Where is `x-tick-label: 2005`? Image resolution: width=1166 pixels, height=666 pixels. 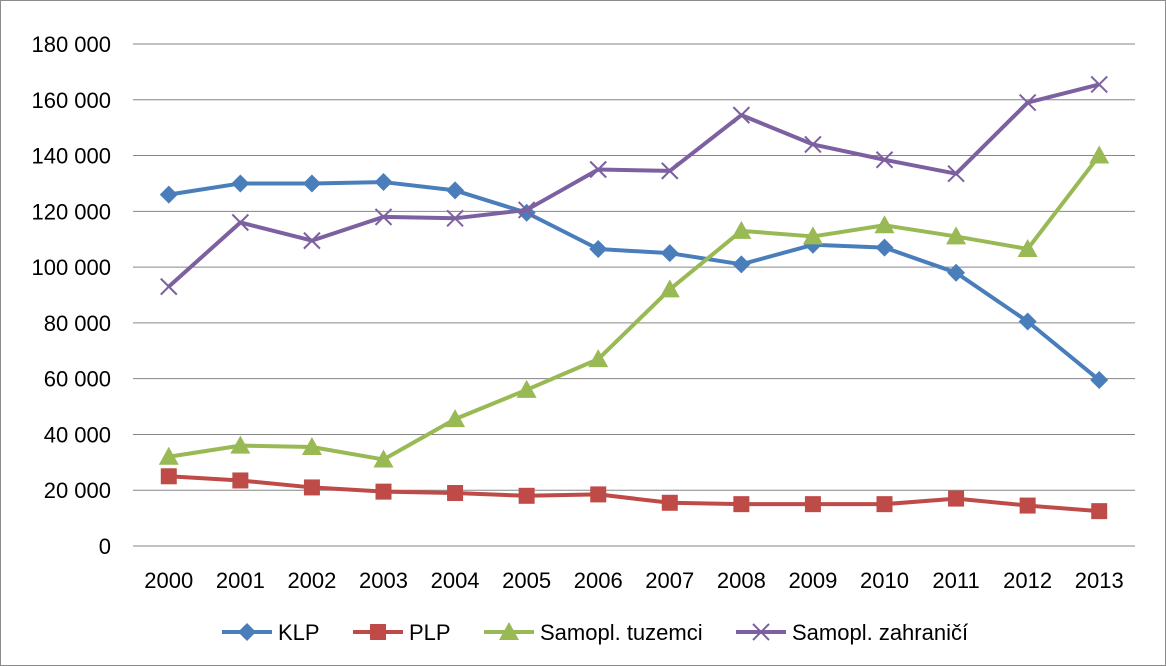 x-tick-label: 2005 is located at coordinates (526, 580).